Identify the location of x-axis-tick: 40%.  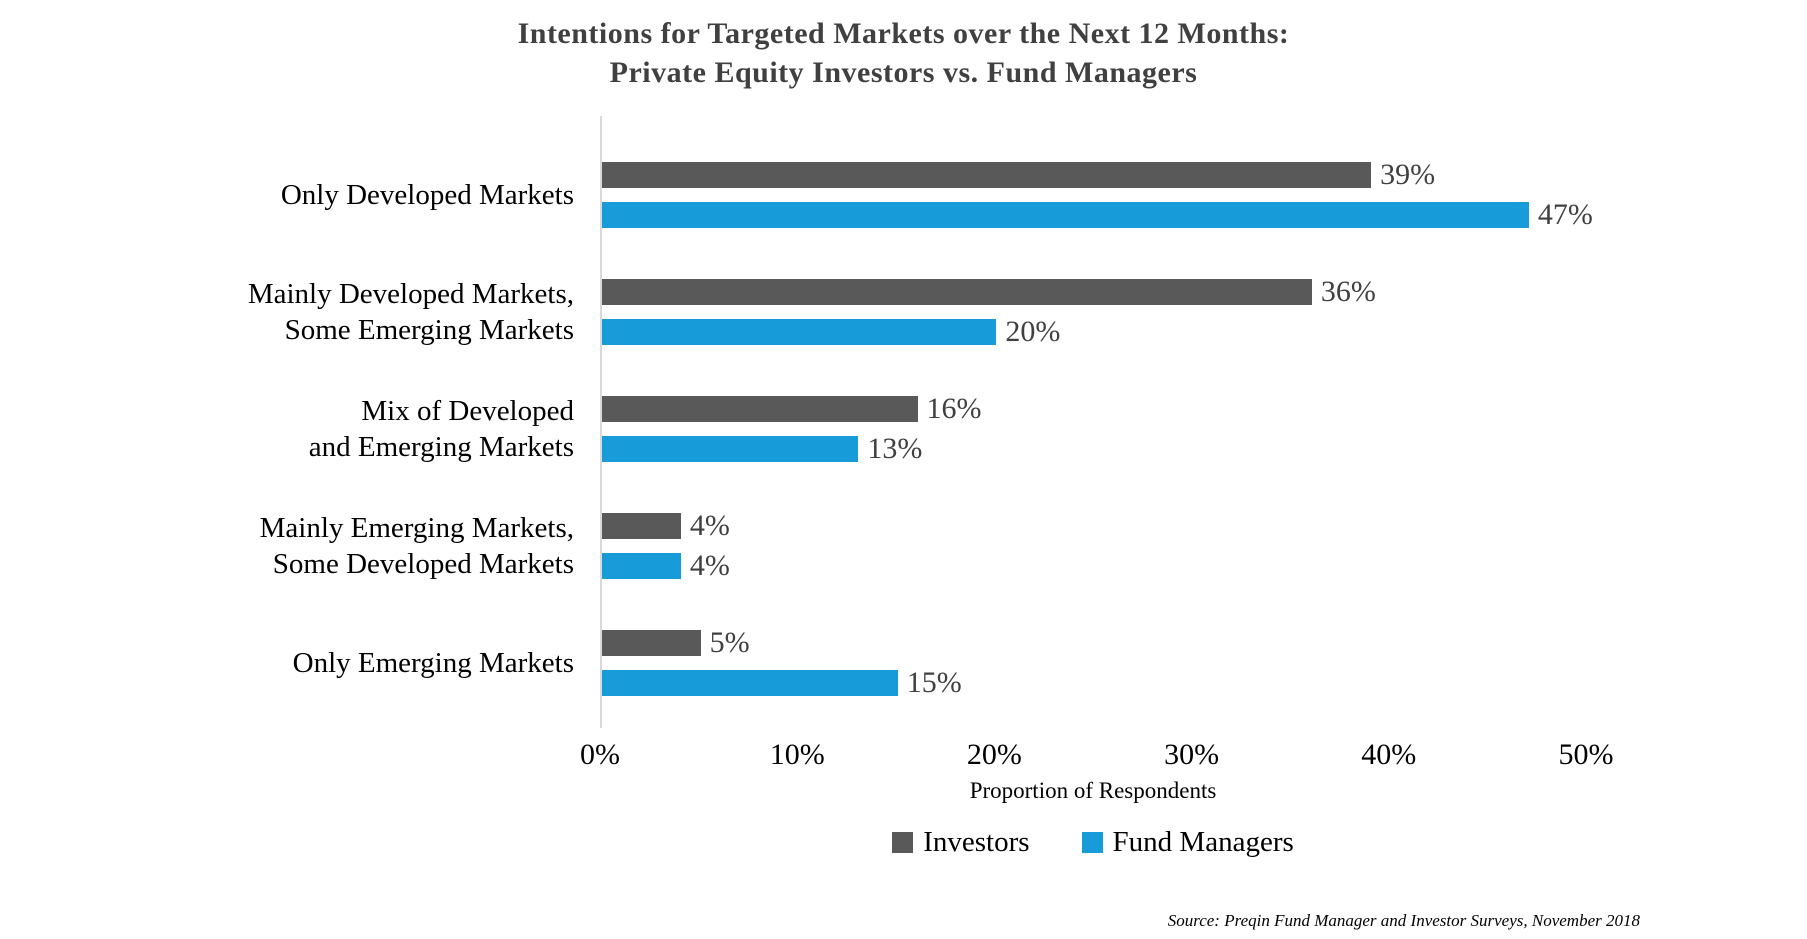
(1389, 754).